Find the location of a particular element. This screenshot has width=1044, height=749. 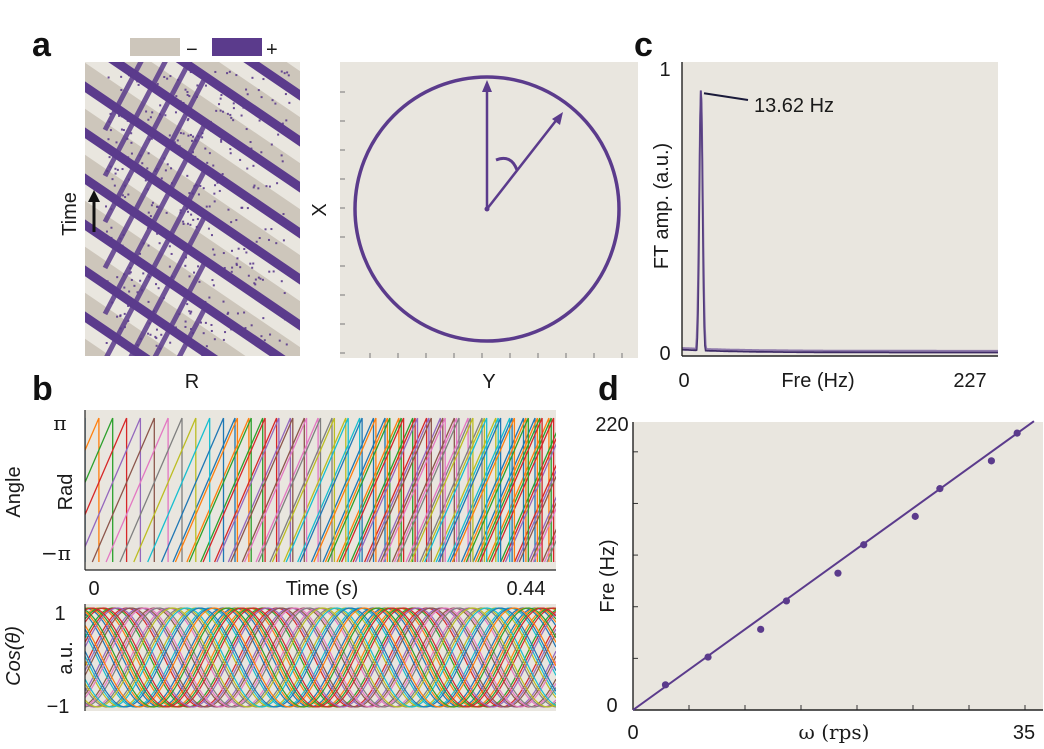

panel-b-xtick-start: 0 is located at coordinates (93, 589).